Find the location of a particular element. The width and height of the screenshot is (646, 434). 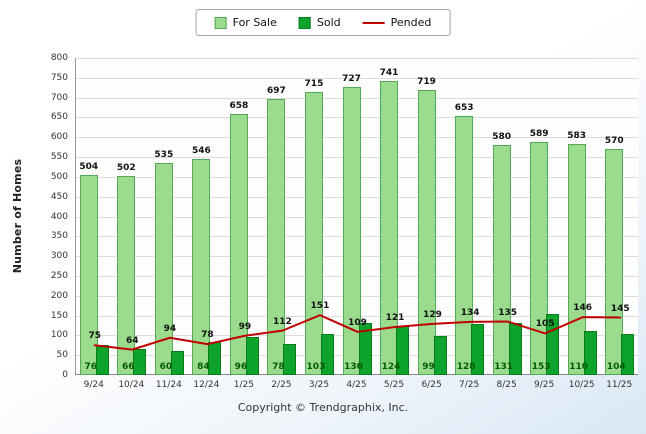

sold-value-label: 60 is located at coordinates (166, 367).